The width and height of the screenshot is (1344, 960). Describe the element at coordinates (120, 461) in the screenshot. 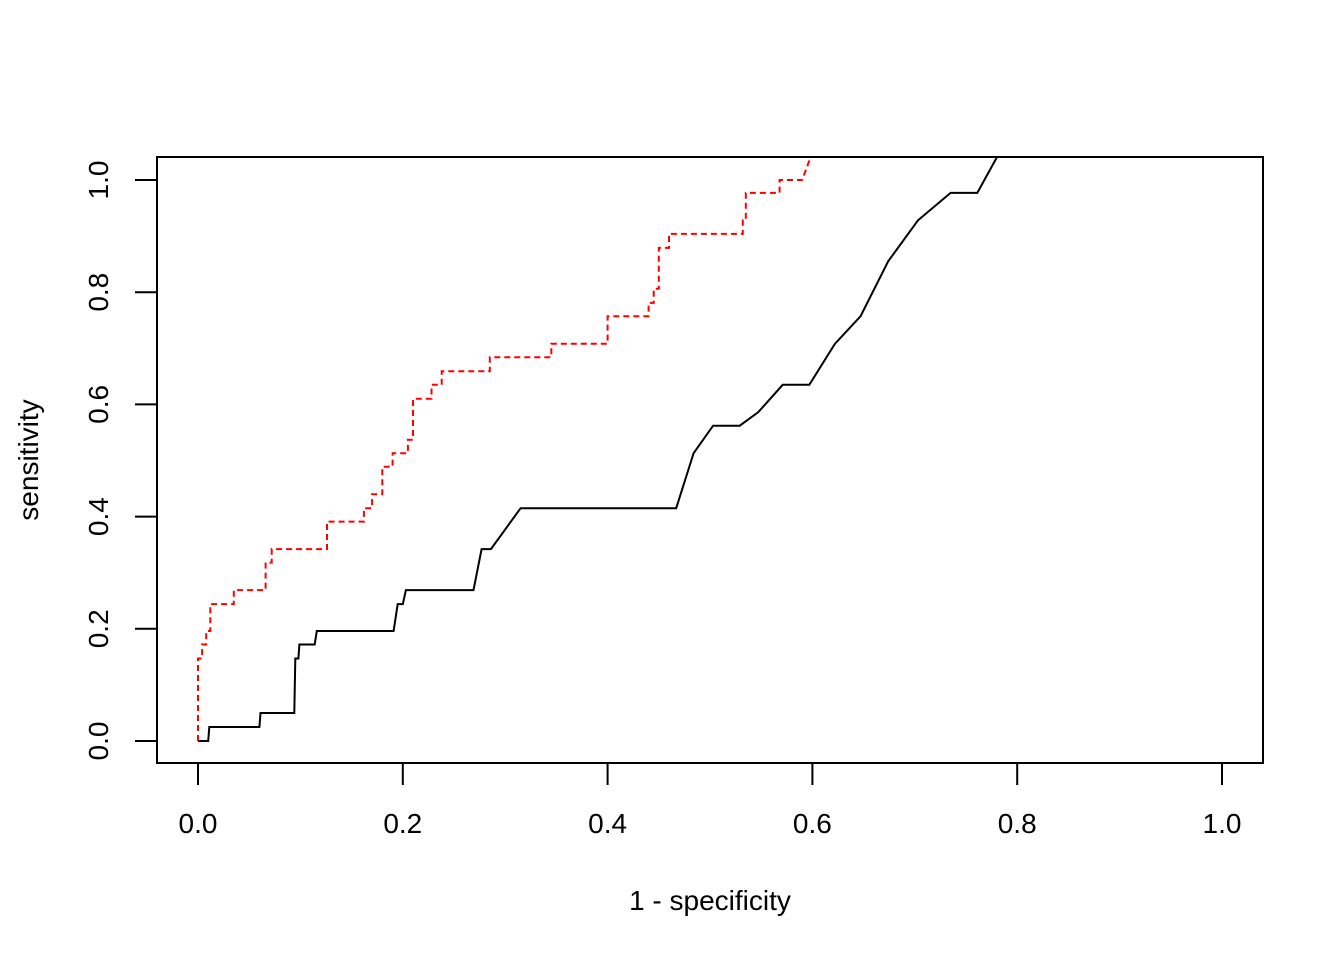

I see `y-axis: 0.0 0.2 0.4 0.6 0.8 1.0` at that location.